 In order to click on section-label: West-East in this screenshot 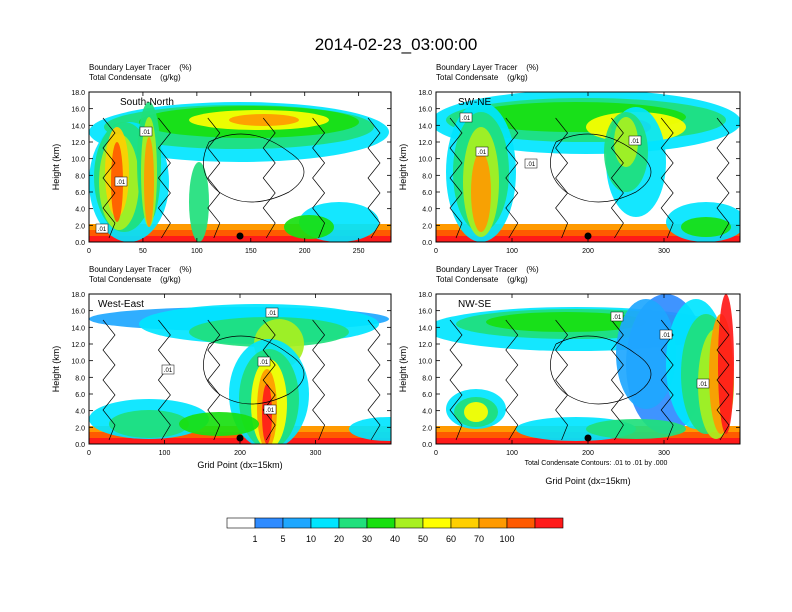, I will do `click(121, 304)`.